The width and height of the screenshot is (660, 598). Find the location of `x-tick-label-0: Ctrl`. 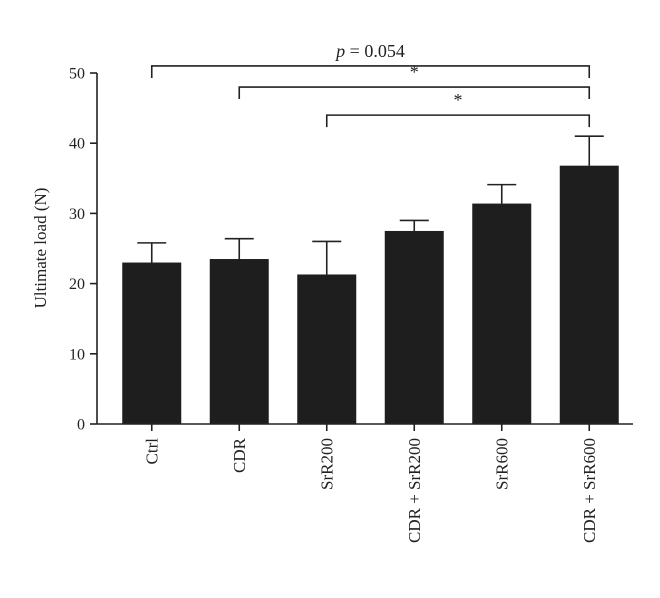

x-tick-label-0: Ctrl is located at coordinates (151, 451).